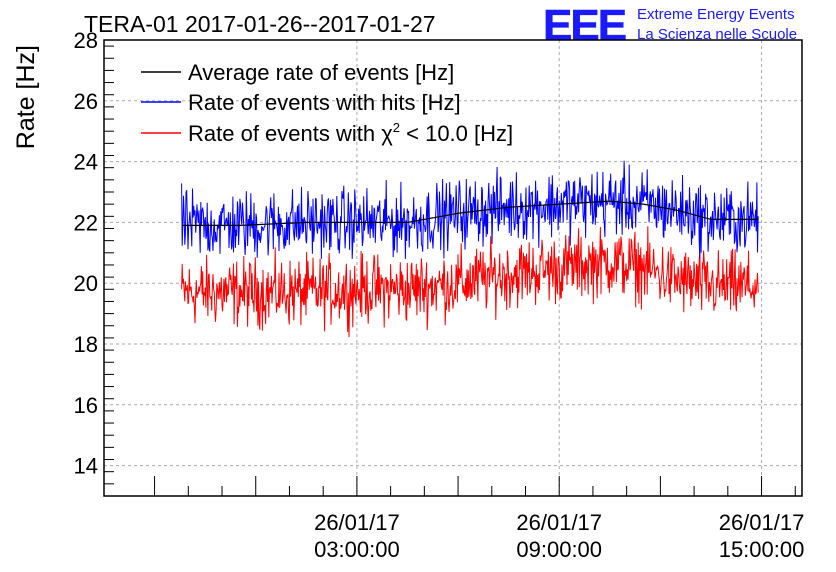  I want to click on y-tick-labels: 14 16 18 20 22 24 26 28, so click(86, 253).